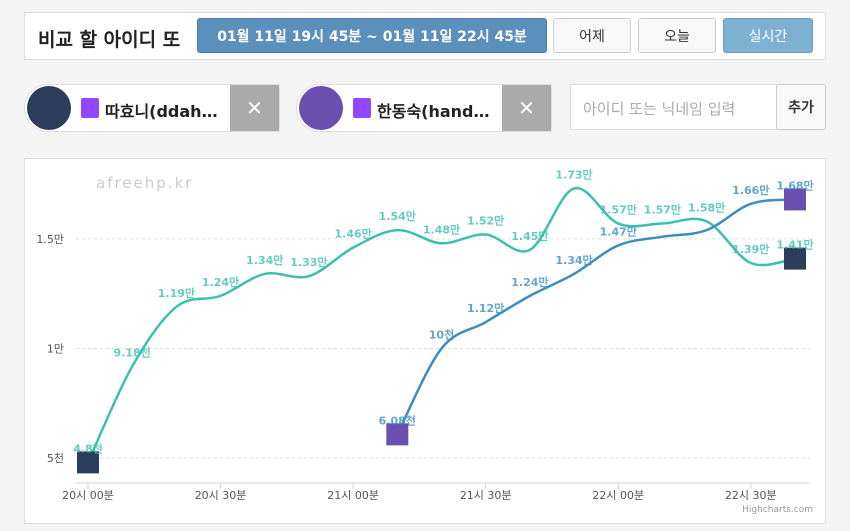 The height and width of the screenshot is (531, 850). Describe the element at coordinates (132, 352) in the screenshot. I see `value-label: 9.18천` at that location.